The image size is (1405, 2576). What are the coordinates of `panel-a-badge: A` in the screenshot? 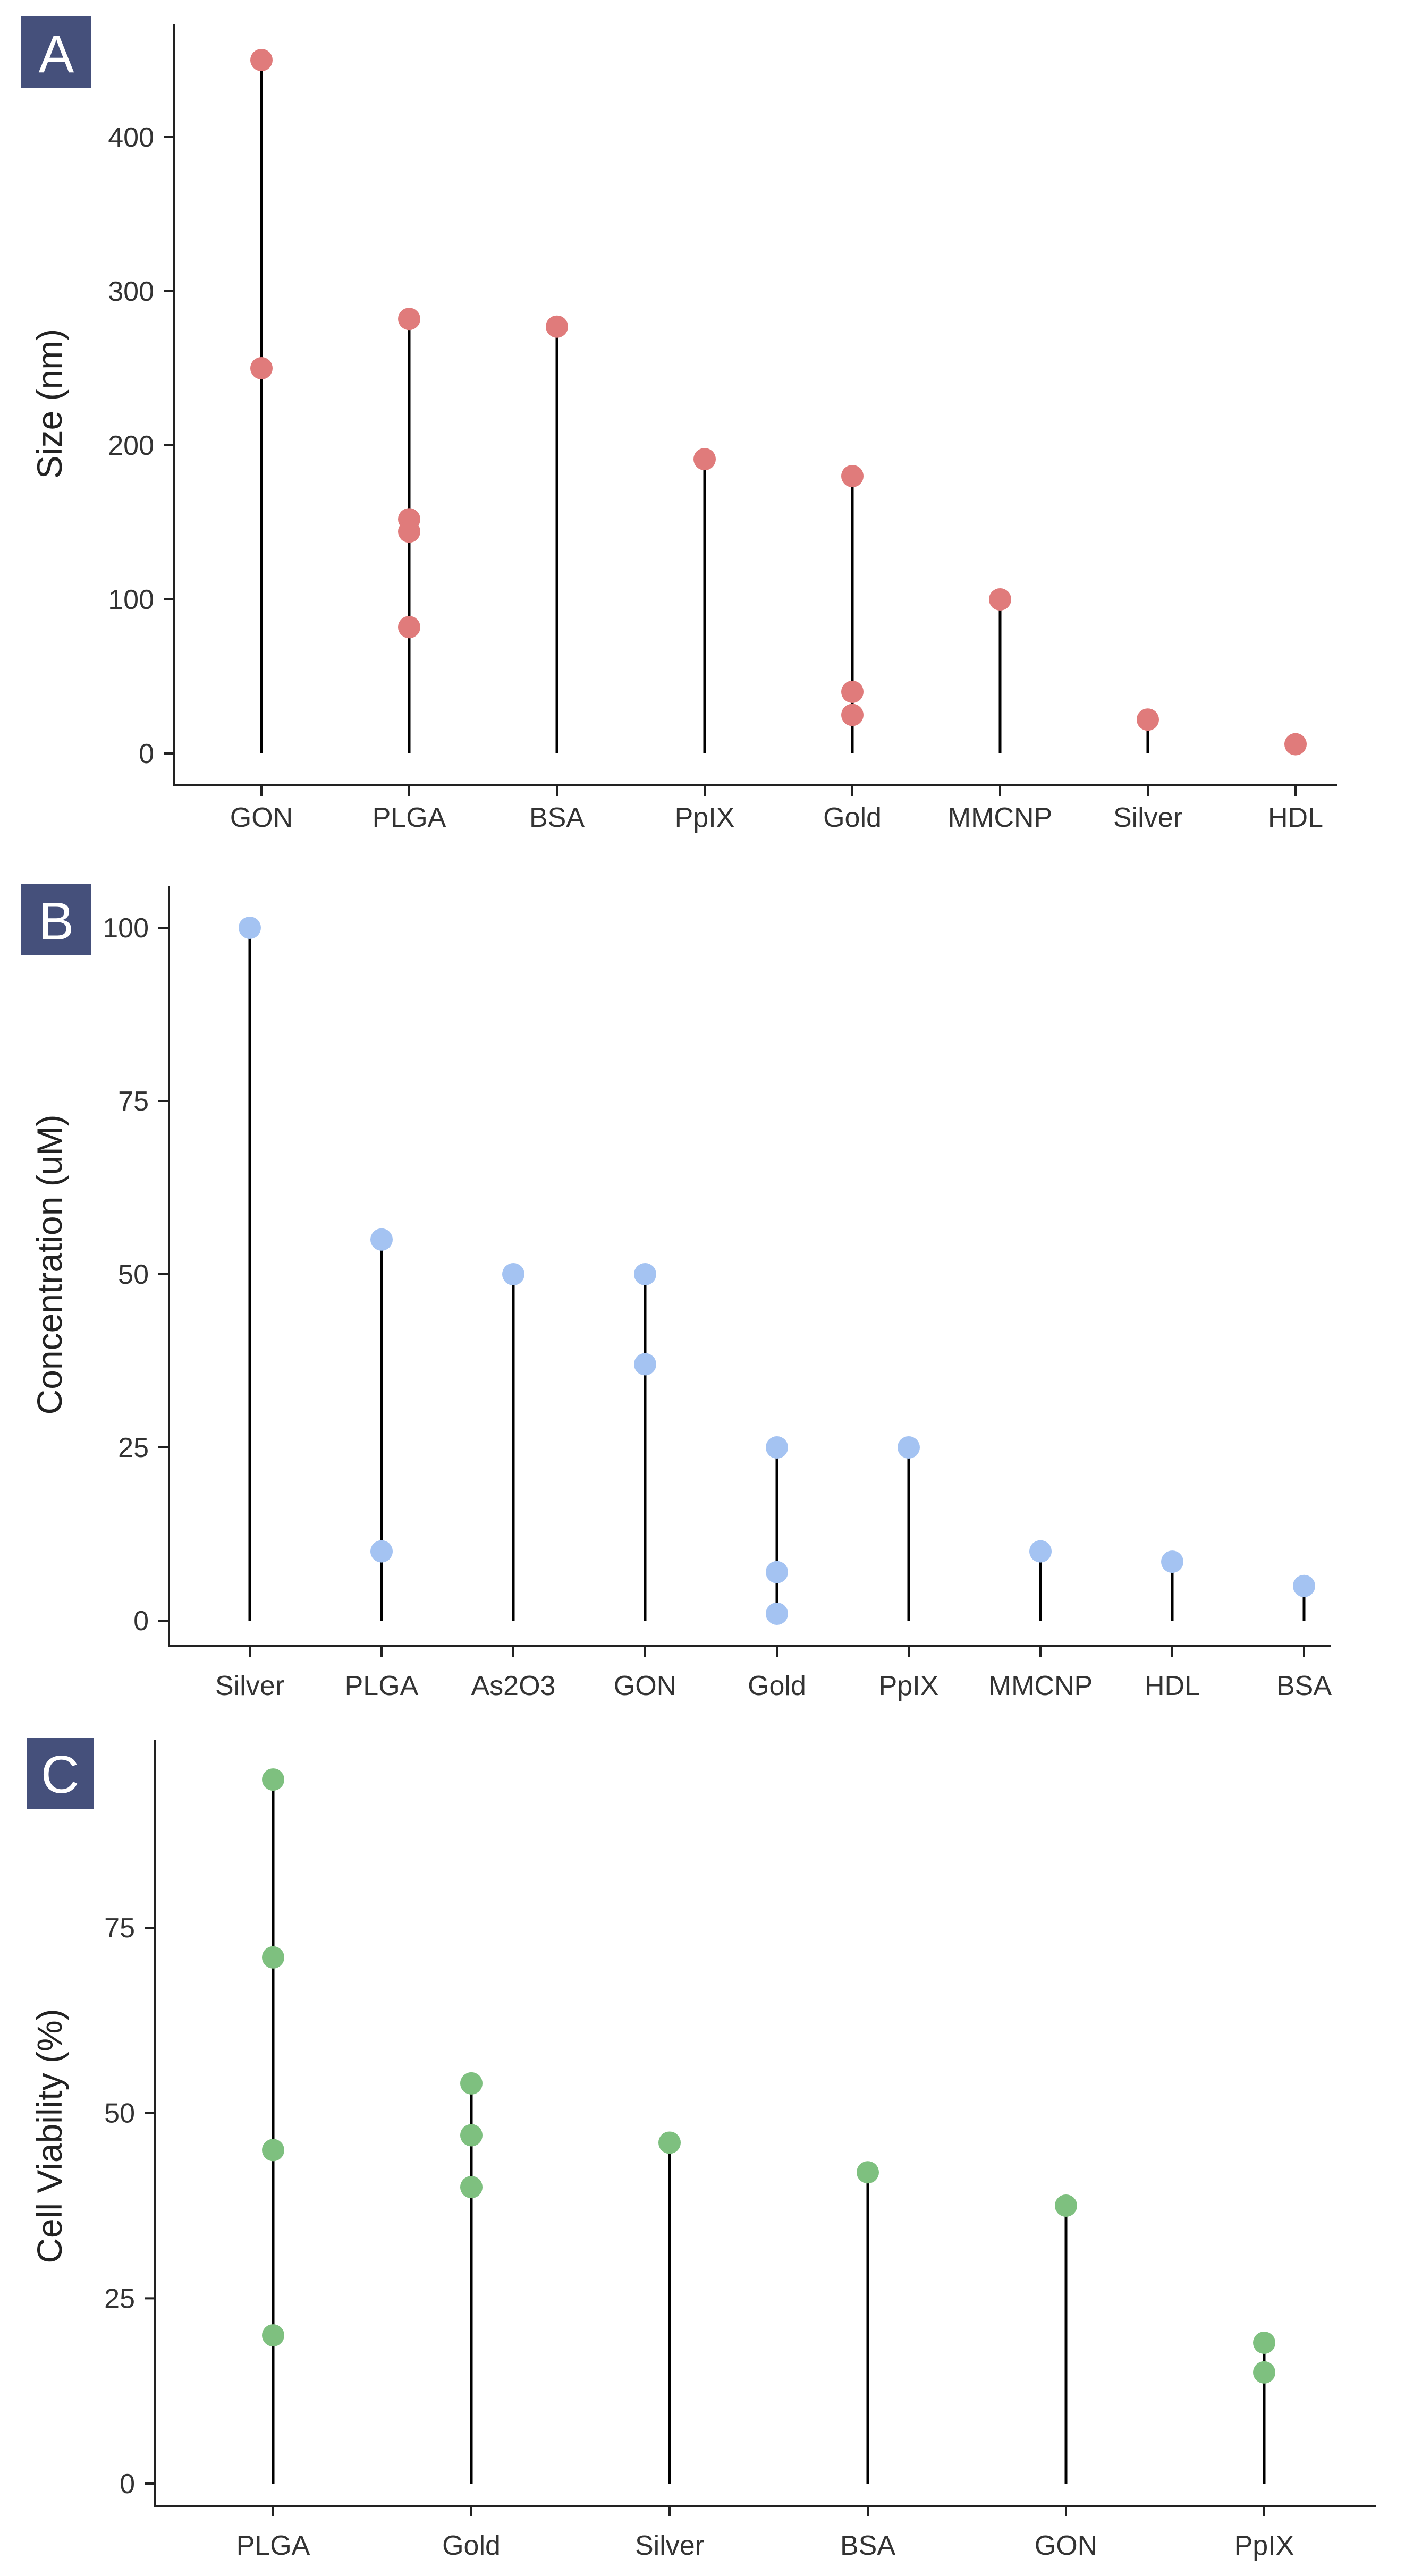 It's located at (56, 52).